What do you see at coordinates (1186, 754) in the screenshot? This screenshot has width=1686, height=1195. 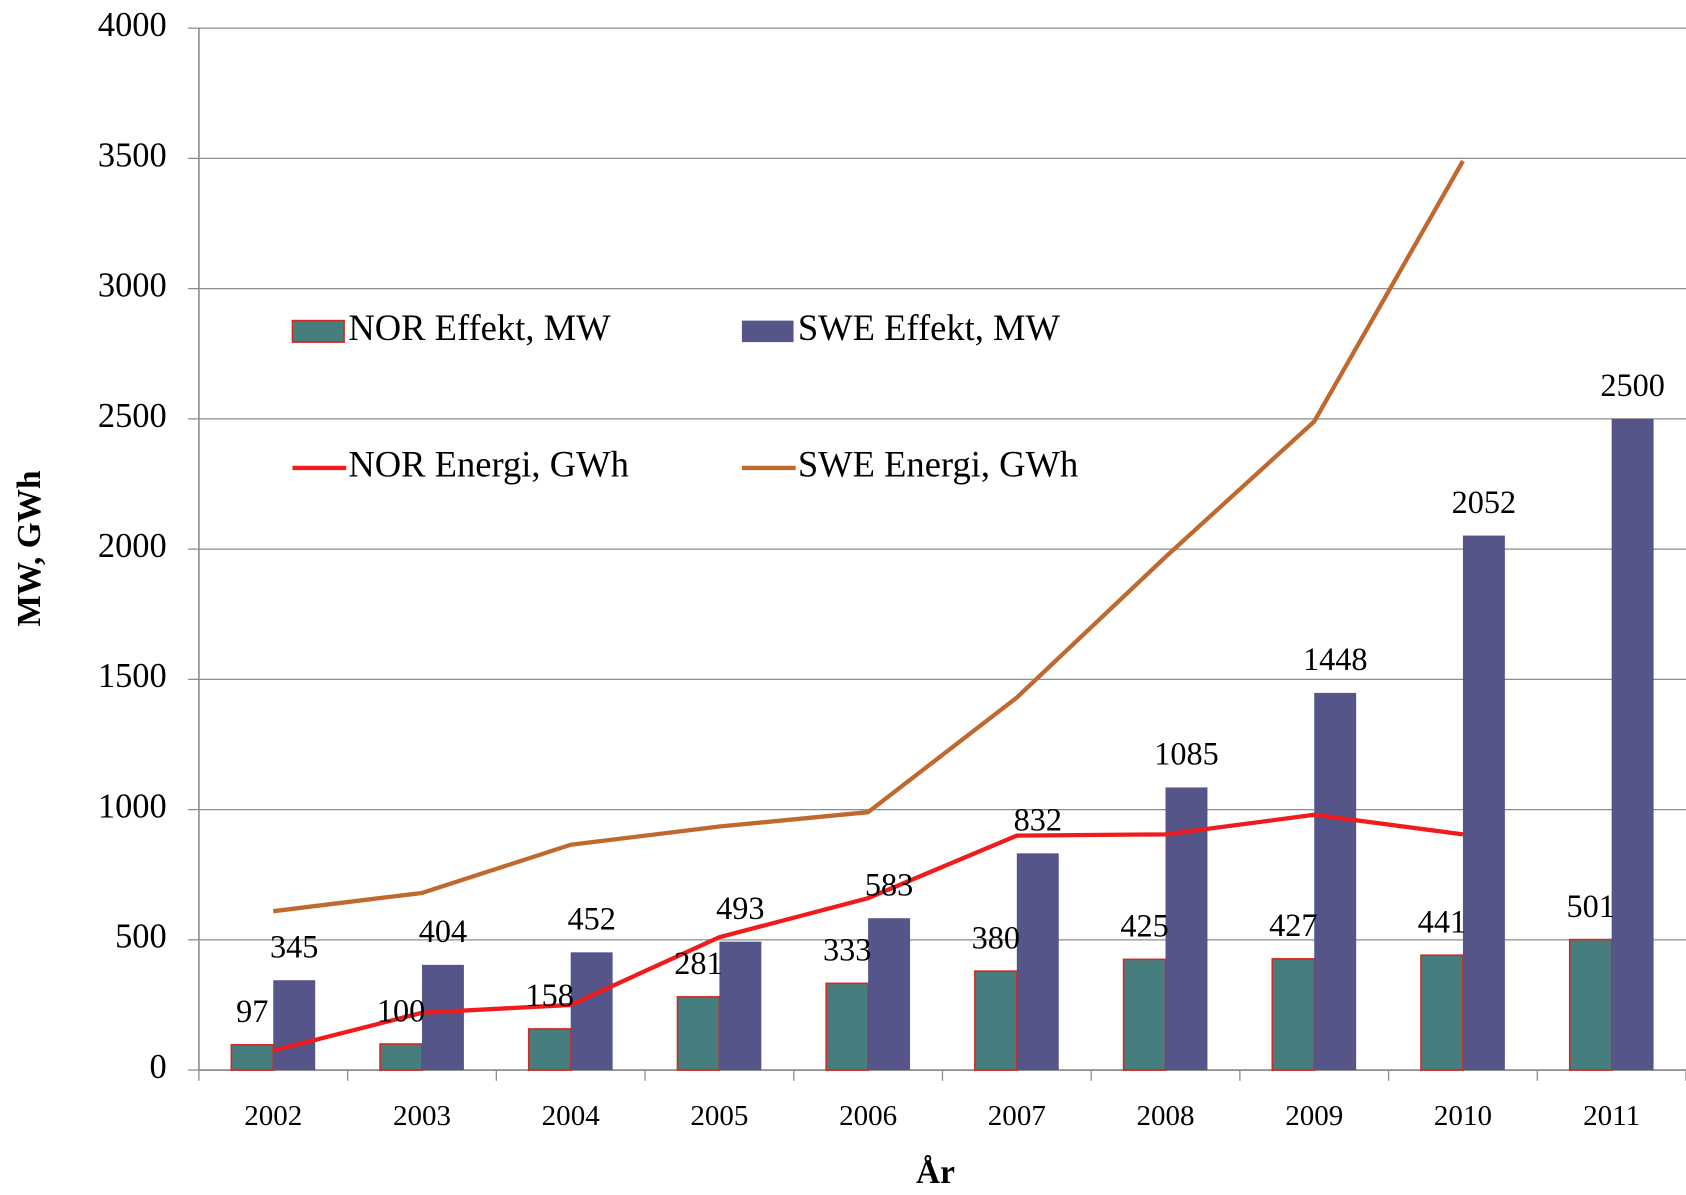 I see `data-label: 1085` at bounding box center [1186, 754].